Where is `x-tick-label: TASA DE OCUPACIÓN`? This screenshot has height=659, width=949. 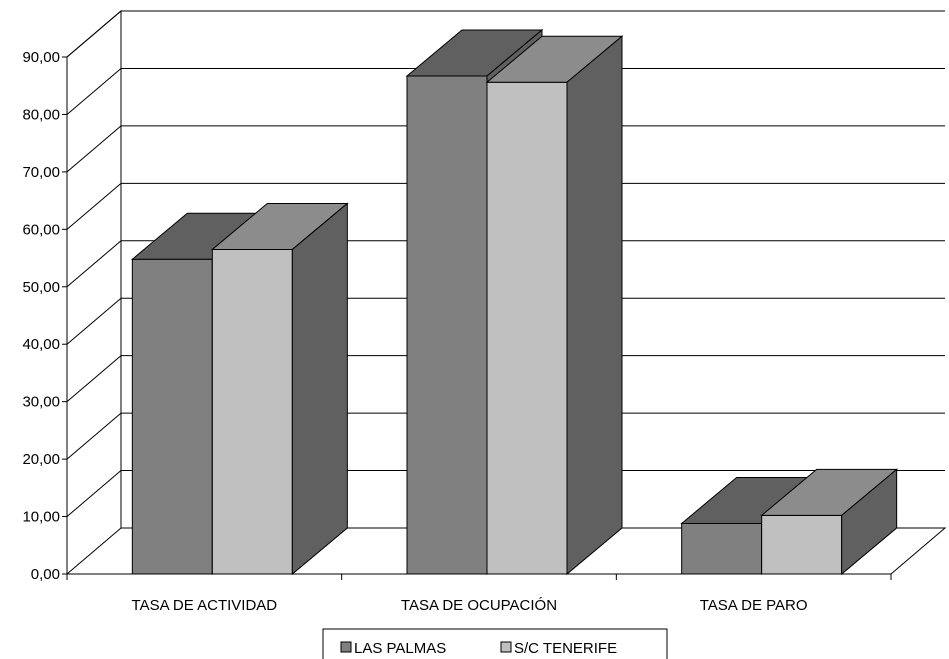
x-tick-label: TASA DE OCUPACIÓN is located at coordinates (479, 605).